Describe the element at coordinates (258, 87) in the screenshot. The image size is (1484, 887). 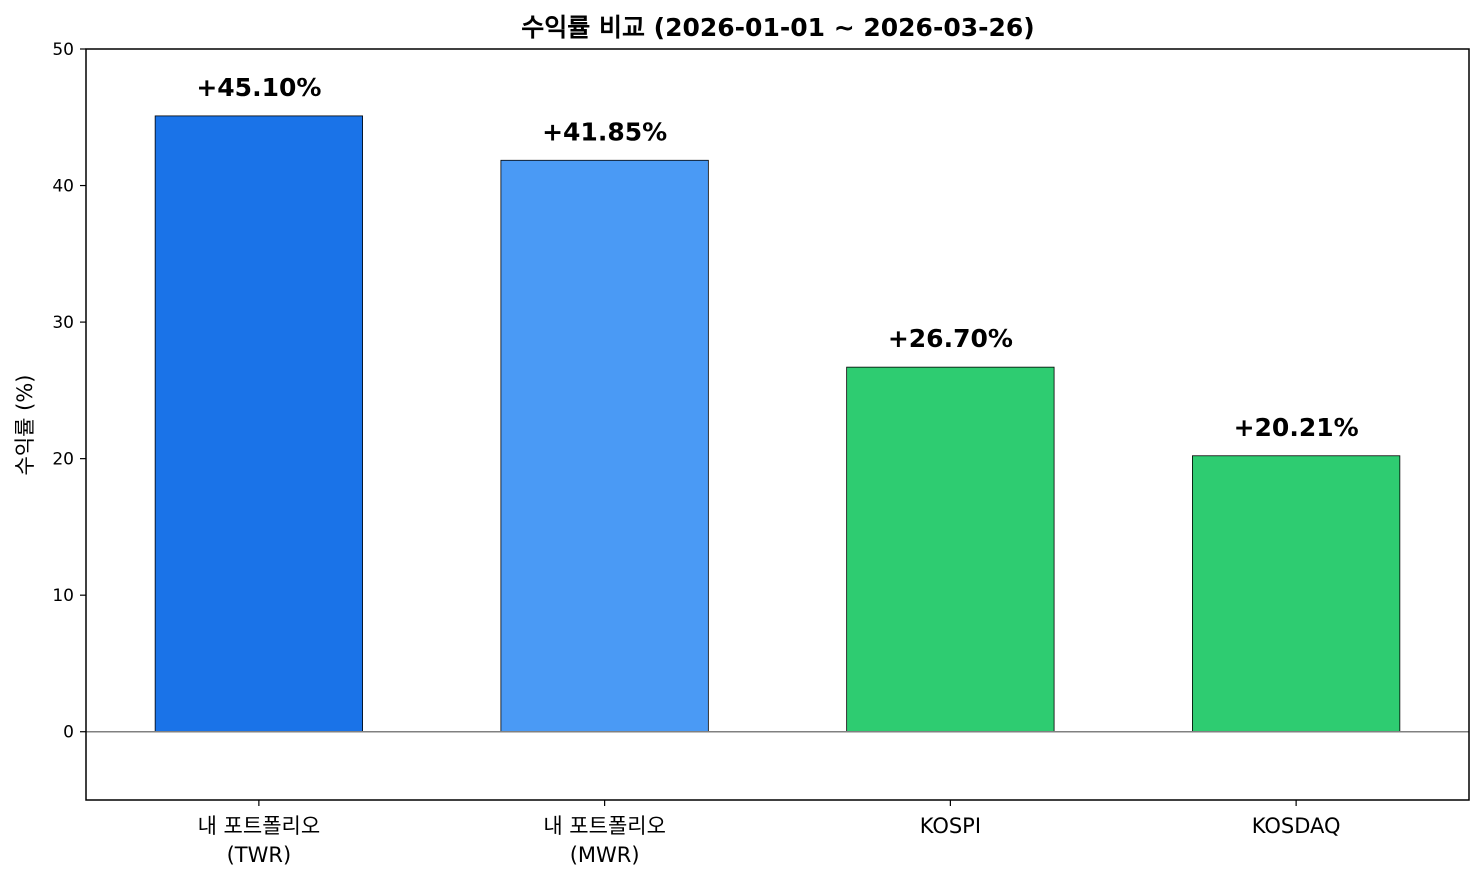
I see `value-label-0: +45.10%` at that location.